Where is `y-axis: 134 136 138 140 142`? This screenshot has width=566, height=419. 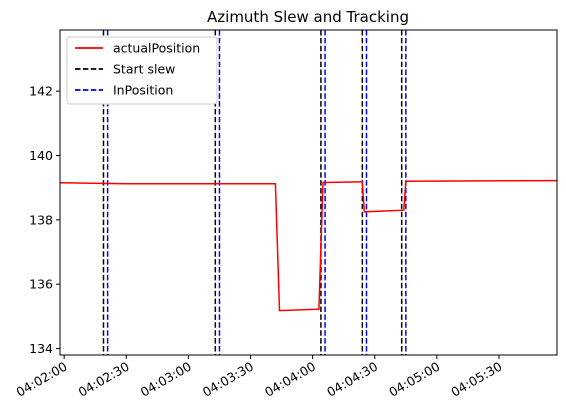
y-axis: 134 136 138 140 142 is located at coordinates (44, 220).